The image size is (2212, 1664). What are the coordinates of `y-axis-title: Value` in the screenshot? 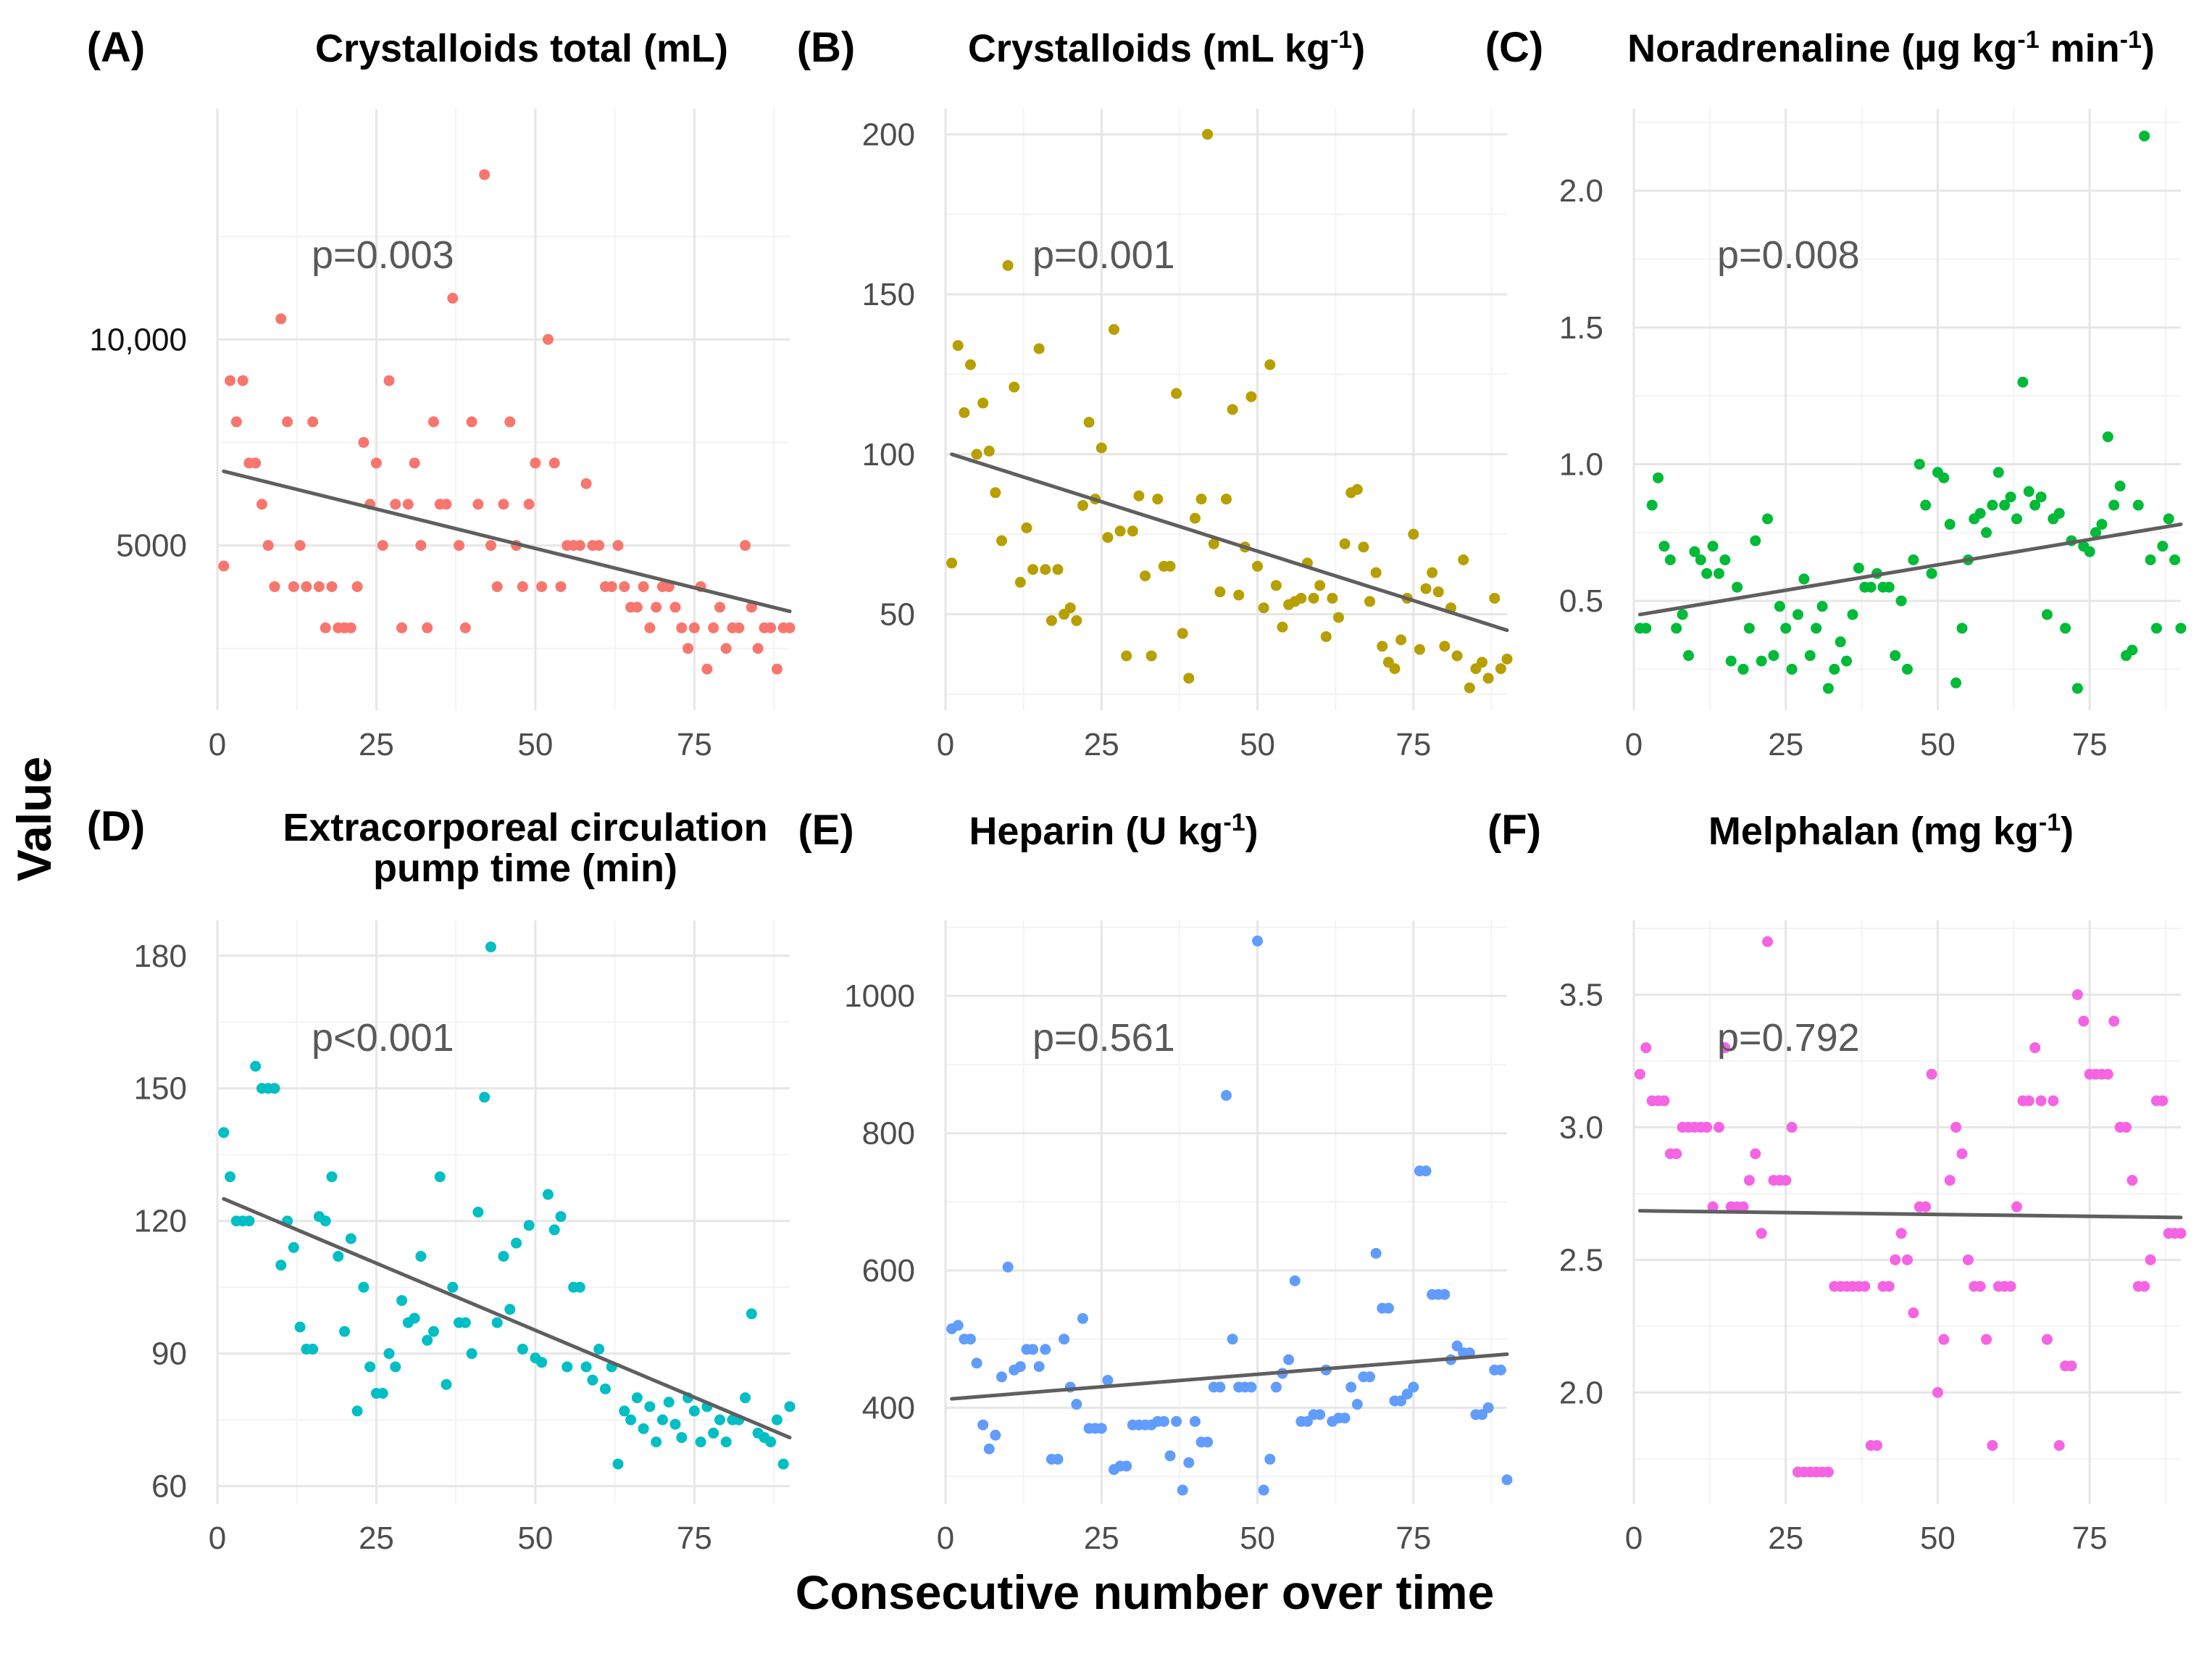 It's located at (34, 819).